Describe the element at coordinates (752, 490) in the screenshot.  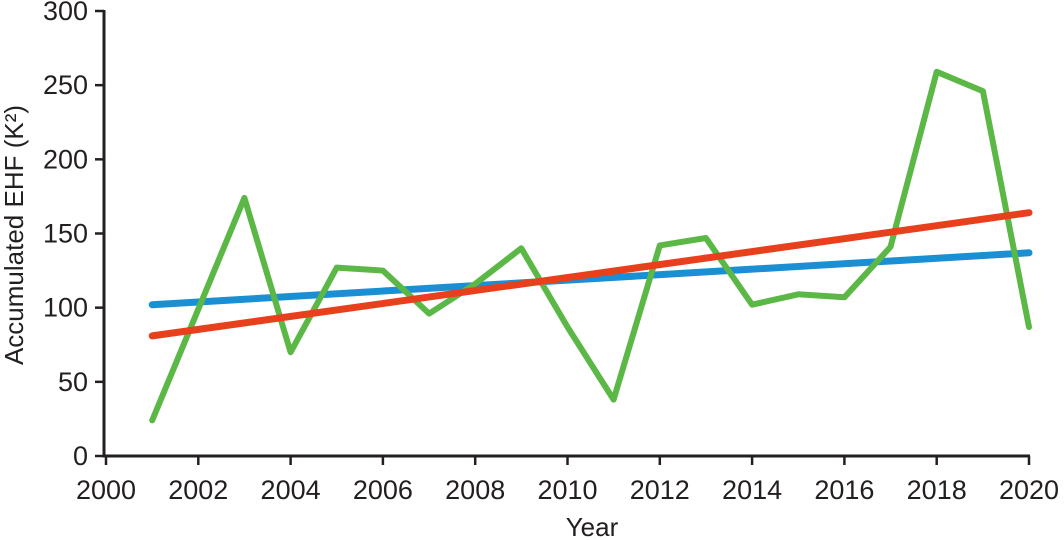
I see `x-tick-label: 2014` at that location.